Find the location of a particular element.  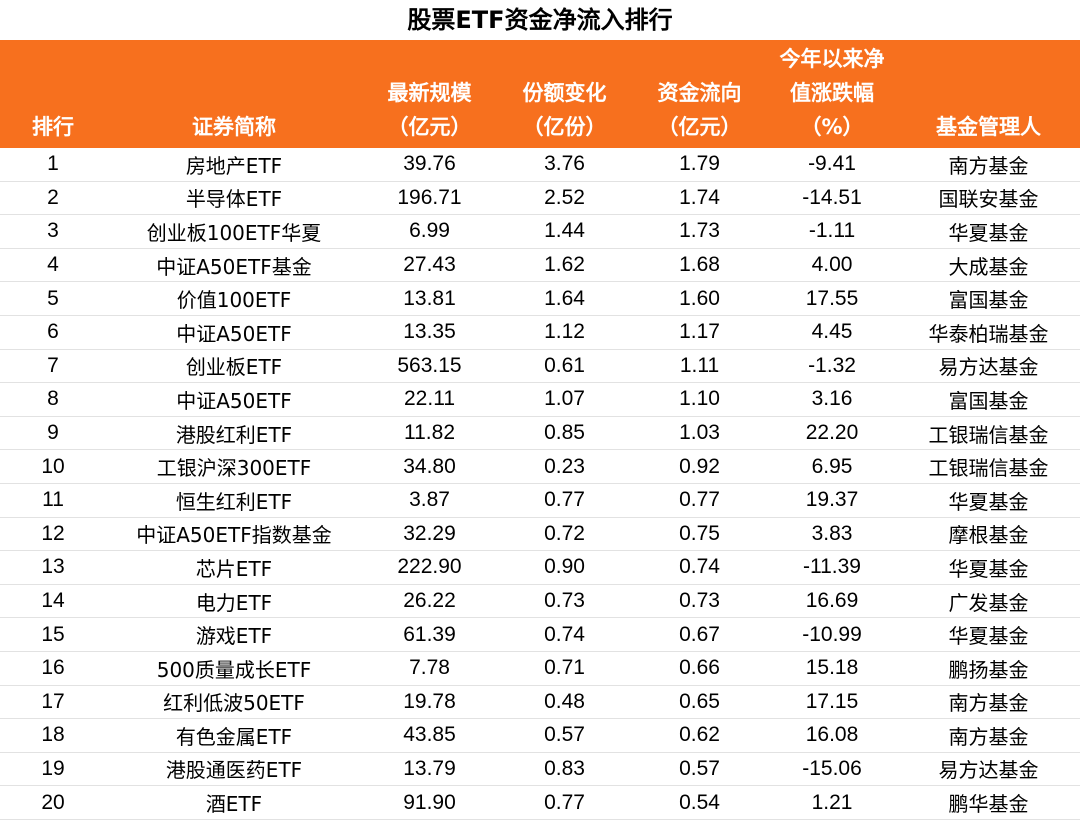

share-change-cell: 0.74 is located at coordinates (564, 634).